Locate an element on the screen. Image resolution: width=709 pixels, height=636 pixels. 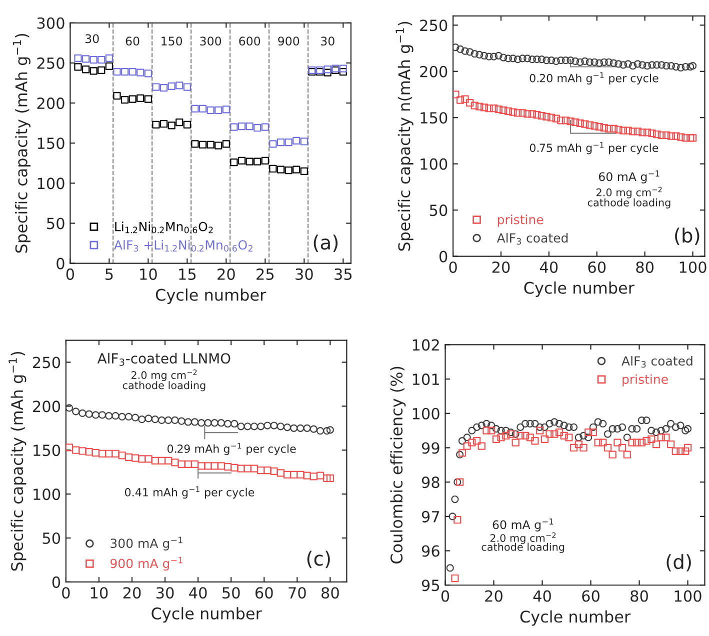
annotation: (c) is located at coordinates (318, 559).